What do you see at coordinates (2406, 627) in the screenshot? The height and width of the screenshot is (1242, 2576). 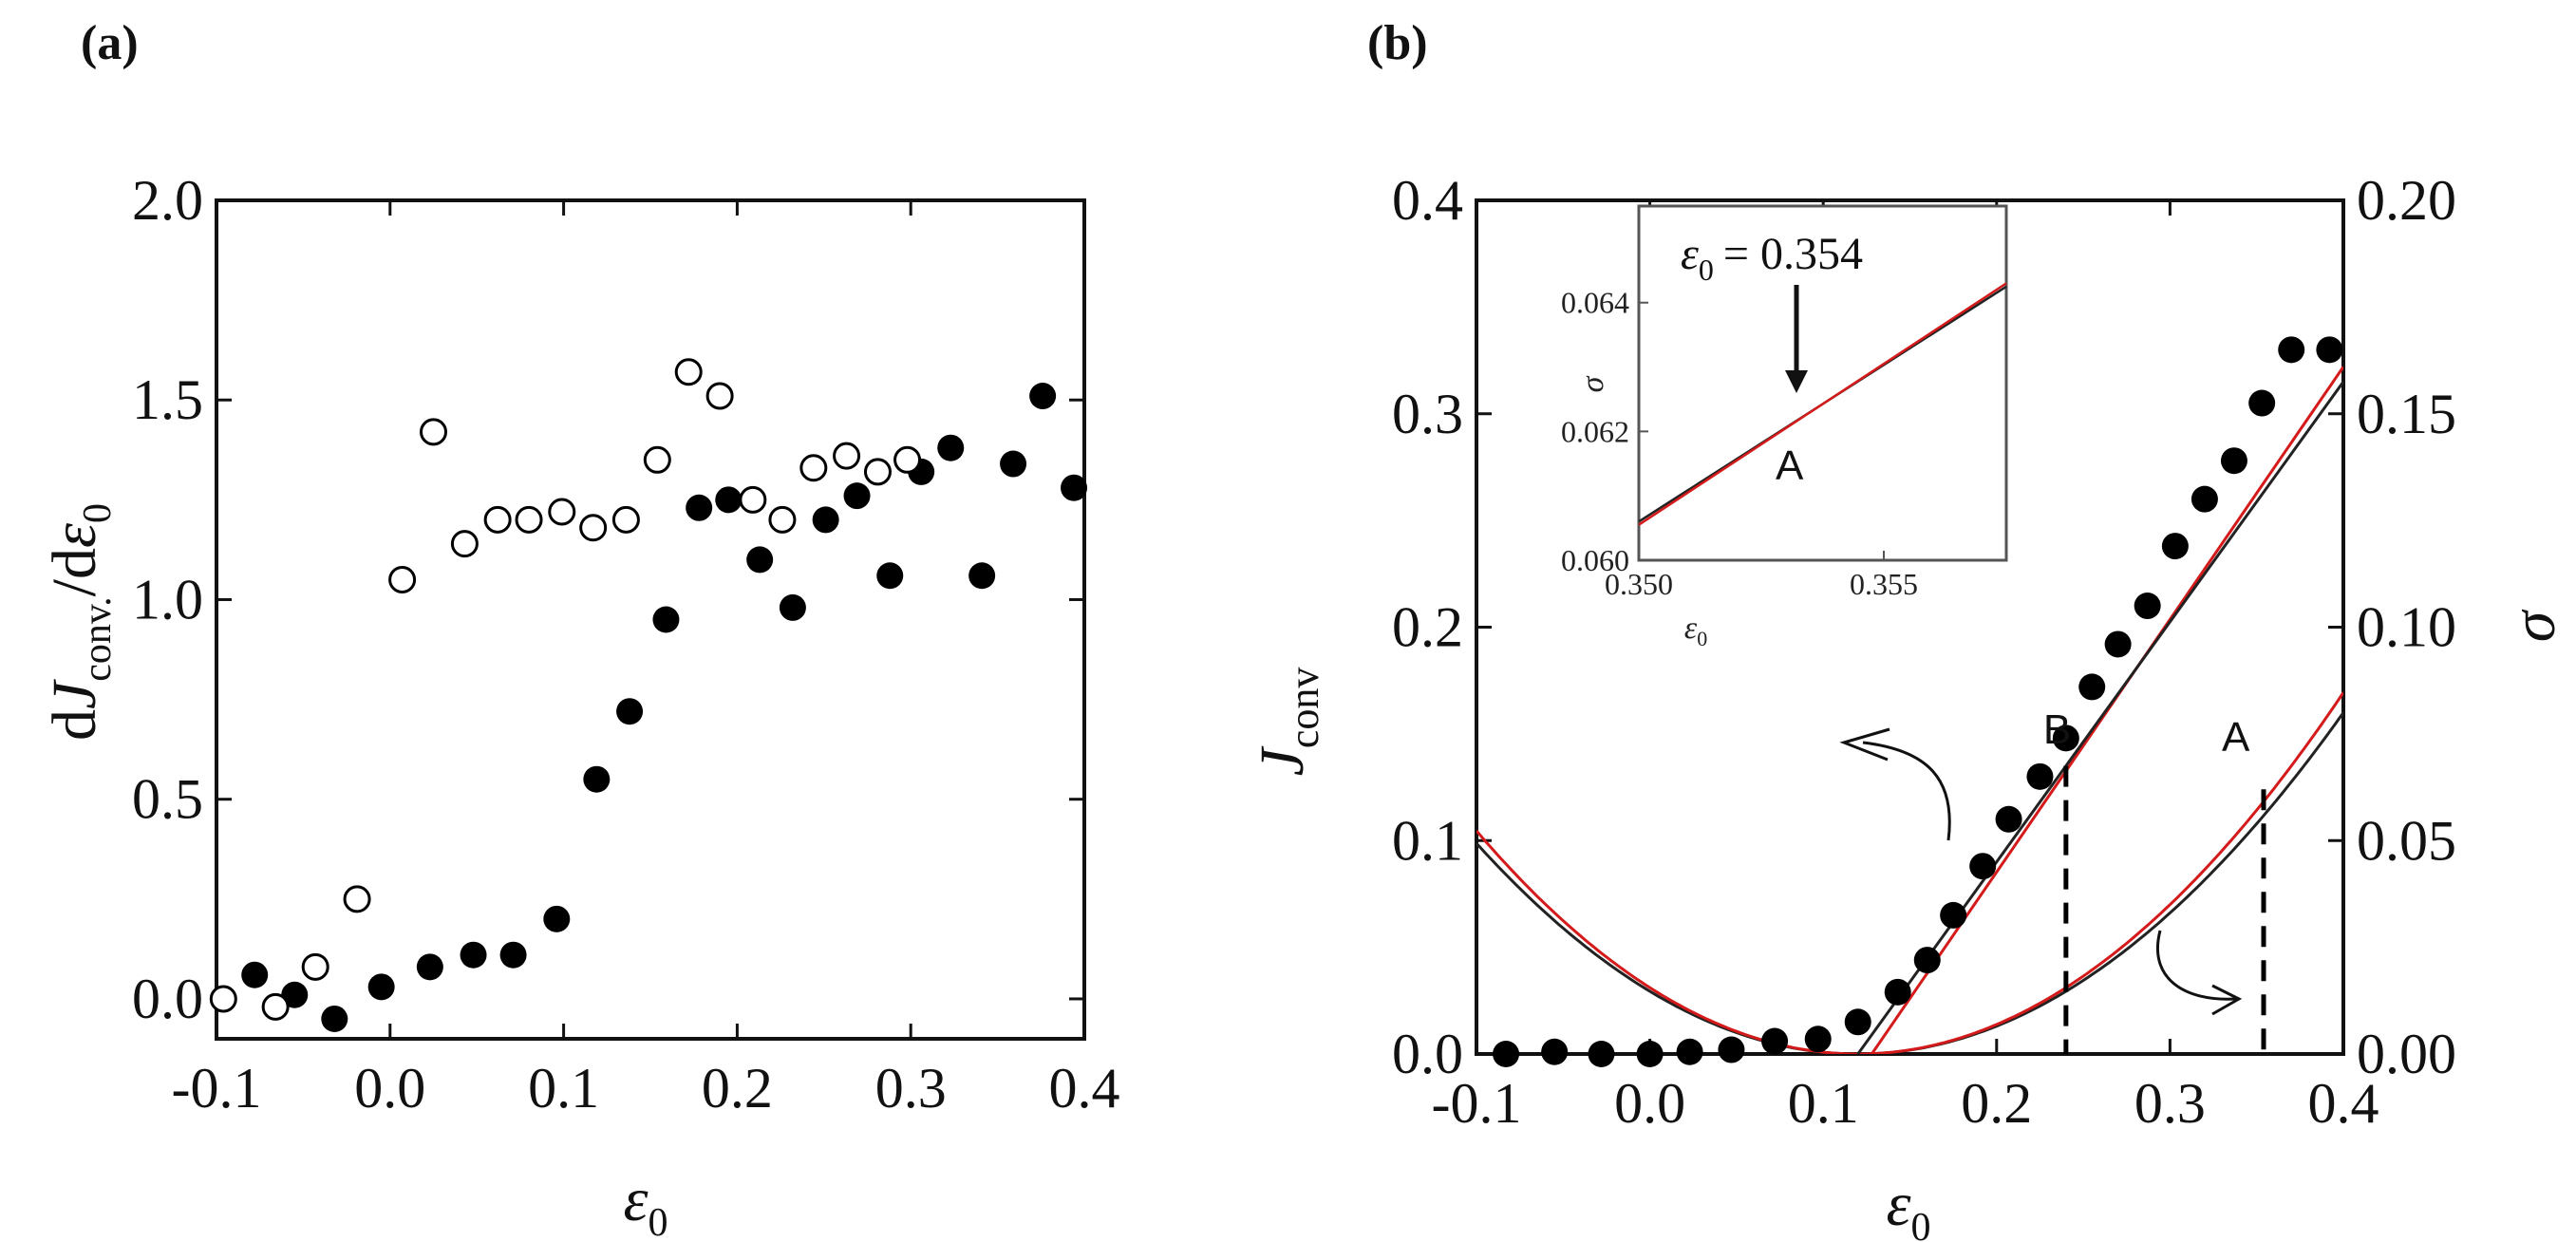 I see `y-right-tick-label: 0.10` at bounding box center [2406, 627].